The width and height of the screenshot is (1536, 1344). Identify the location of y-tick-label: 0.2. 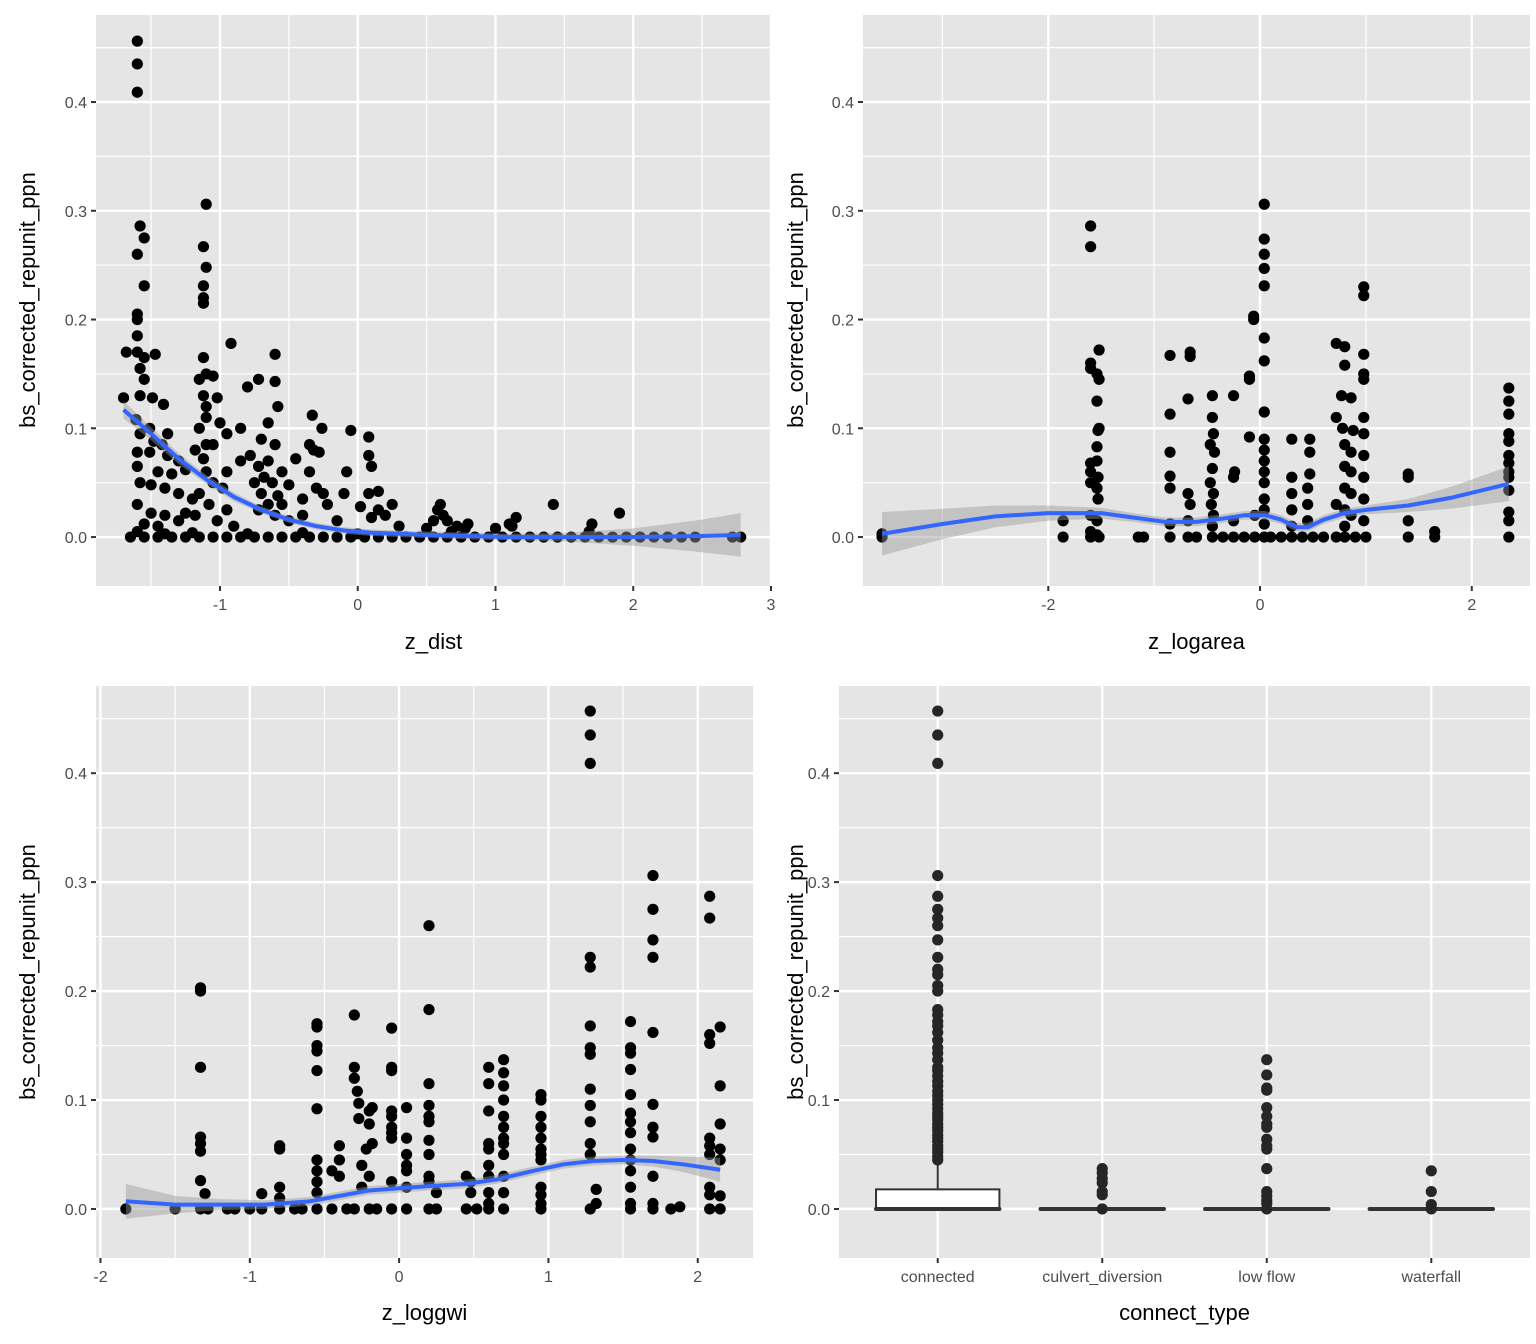
(76, 321).